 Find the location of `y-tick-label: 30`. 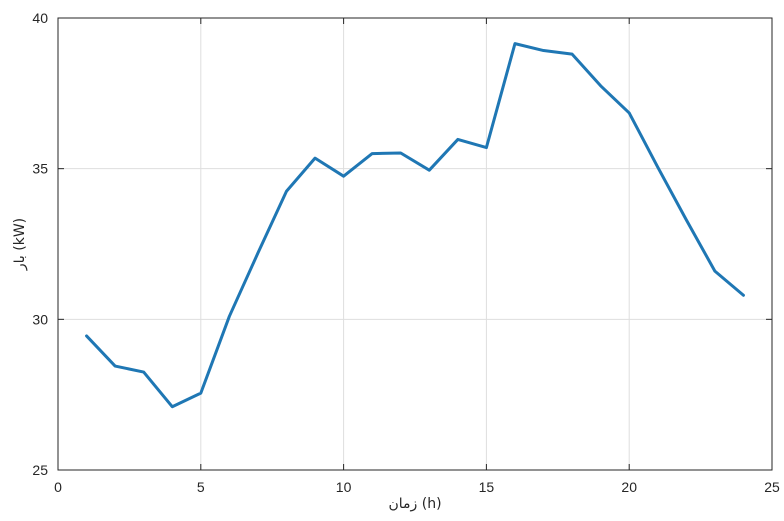

y-tick-label: 30 is located at coordinates (40, 319).